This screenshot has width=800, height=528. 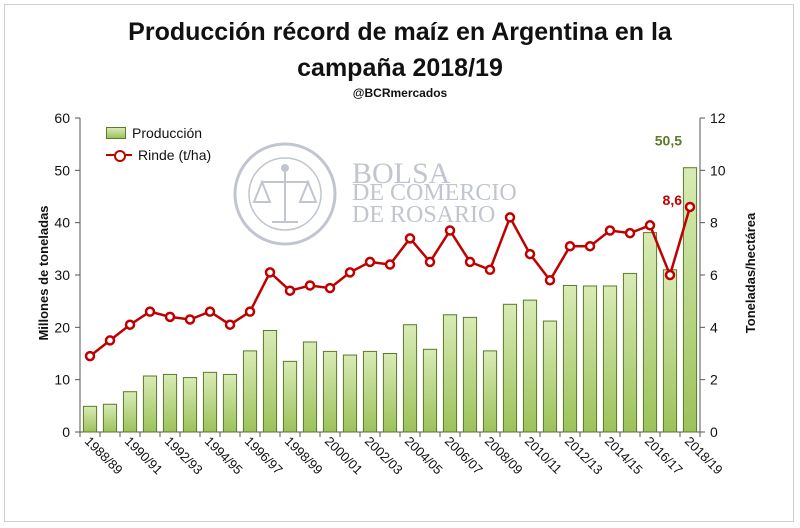 What do you see at coordinates (119, 155) in the screenshot?
I see `legend-line-swatch` at bounding box center [119, 155].